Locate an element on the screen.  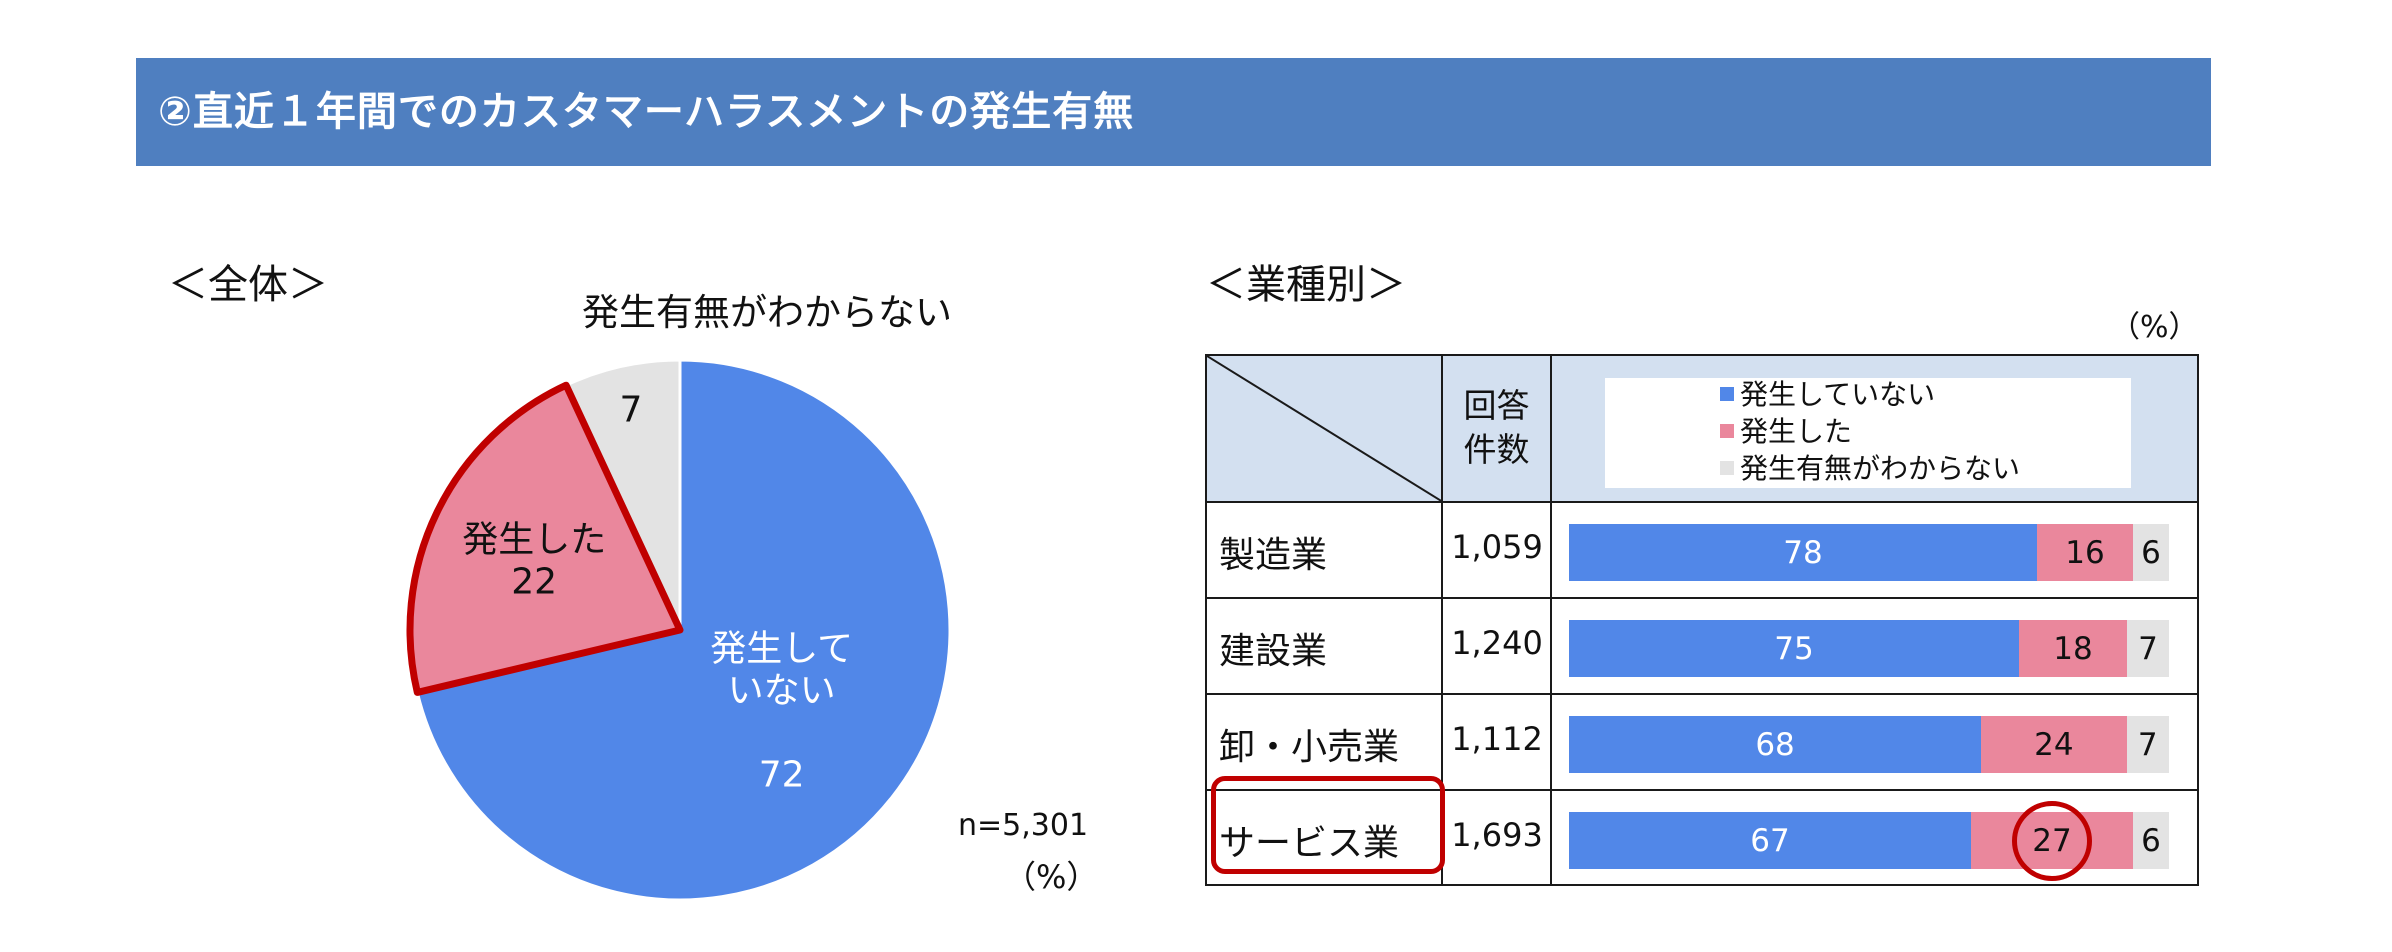
legend-label: 発生有無がわからない is located at coordinates (1880, 468).